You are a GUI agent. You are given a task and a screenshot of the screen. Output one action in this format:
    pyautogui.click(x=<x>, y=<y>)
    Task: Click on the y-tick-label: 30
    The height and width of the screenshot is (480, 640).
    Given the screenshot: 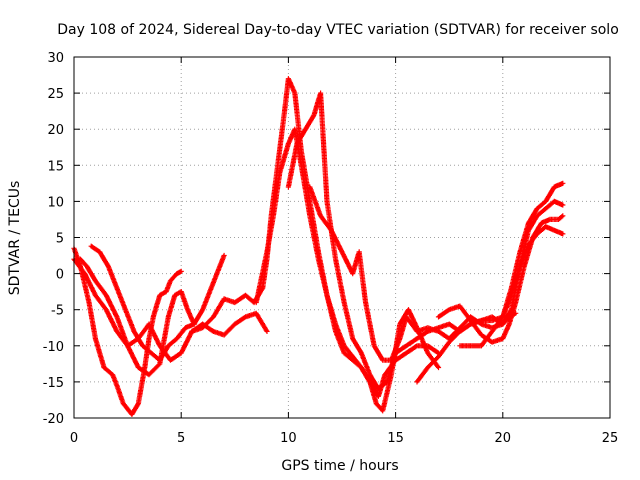 What is the action you would take?
    pyautogui.click(x=55, y=58)
    